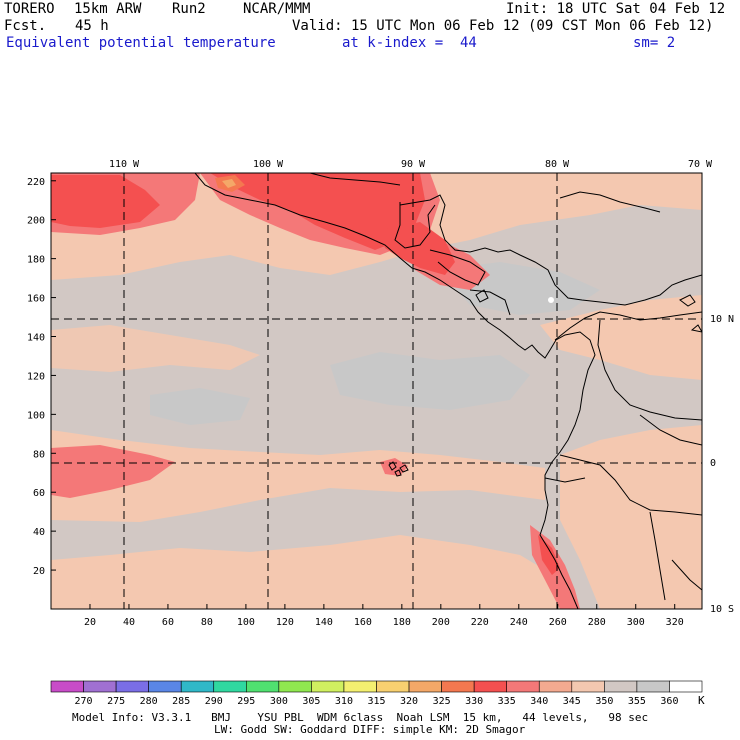 The image size is (740, 740). Describe the element at coordinates (29, 9) in the screenshot. I see `model-name: TORERO` at that location.